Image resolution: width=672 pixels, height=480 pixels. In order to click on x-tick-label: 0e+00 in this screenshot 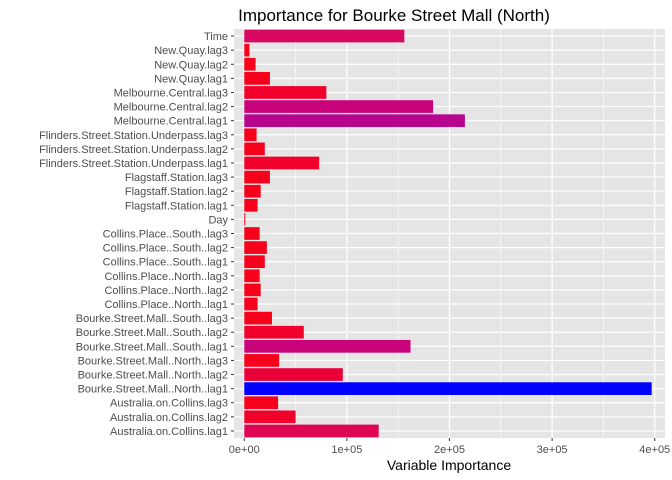, I will do `click(244, 450)`.